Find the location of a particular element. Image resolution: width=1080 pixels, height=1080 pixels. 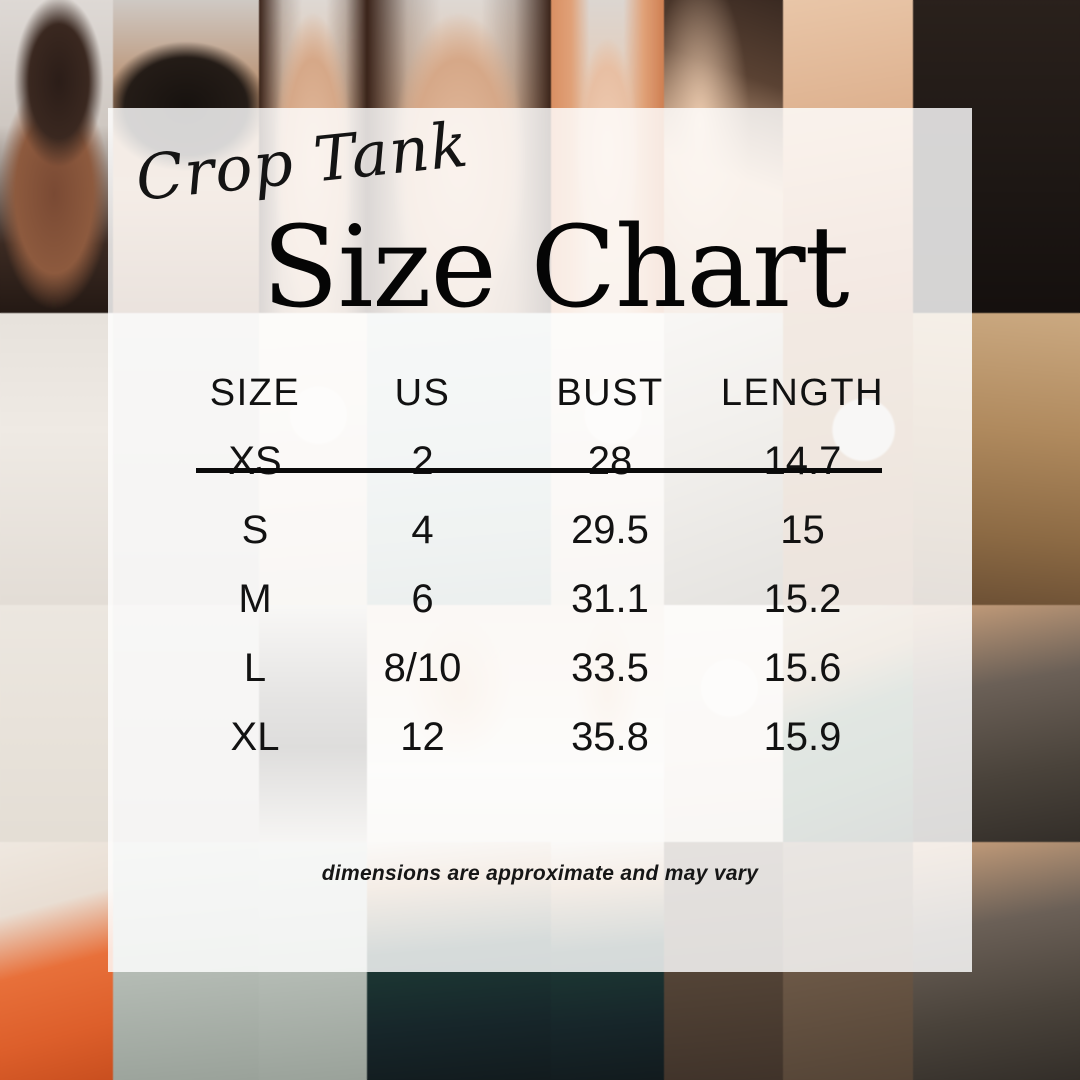

cell-us: 12 is located at coordinates (422, 737).